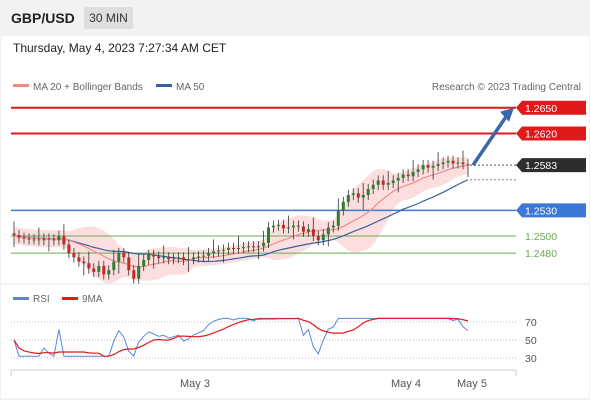 The image size is (590, 400). What do you see at coordinates (472, 384) in the screenshot?
I see `x-tick-label: May 5` at bounding box center [472, 384].